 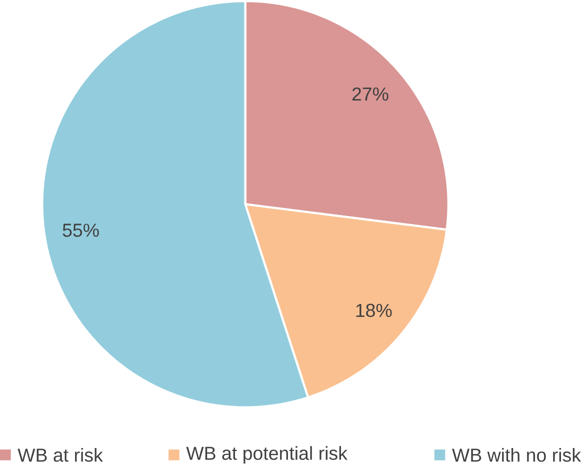 I want to click on data-label: 55%, so click(x=80, y=231).